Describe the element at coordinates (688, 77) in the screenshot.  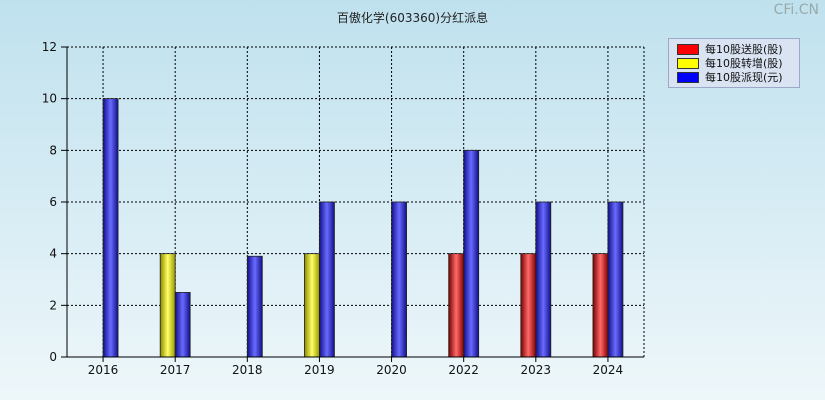
I see `legend-swatch-blue` at that location.